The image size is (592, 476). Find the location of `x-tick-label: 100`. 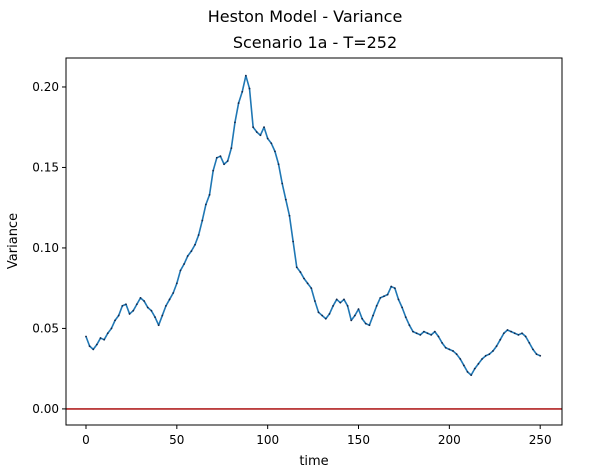

x-tick-label: 100 is located at coordinates (267, 440).